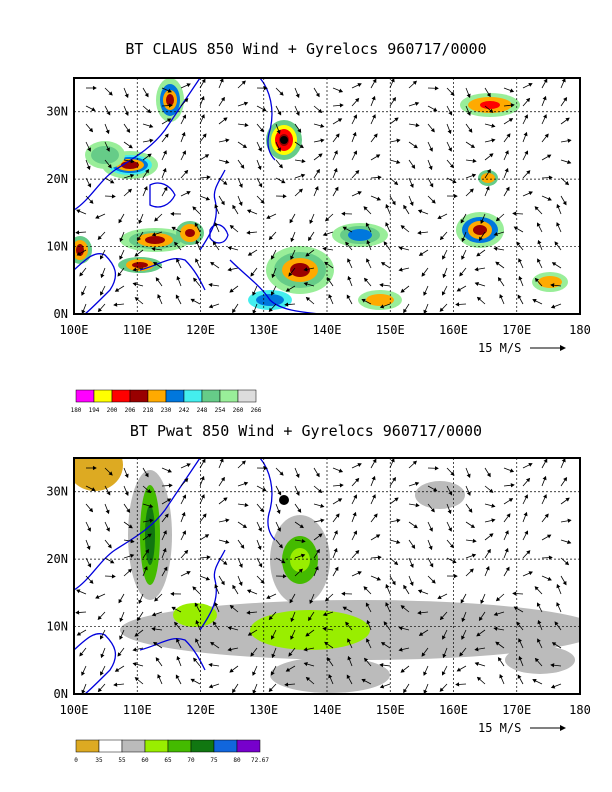 The image size is (612, 792). Describe the element at coordinates (76, 760) in the screenshot. I see `colorbar-label: 0` at that location.